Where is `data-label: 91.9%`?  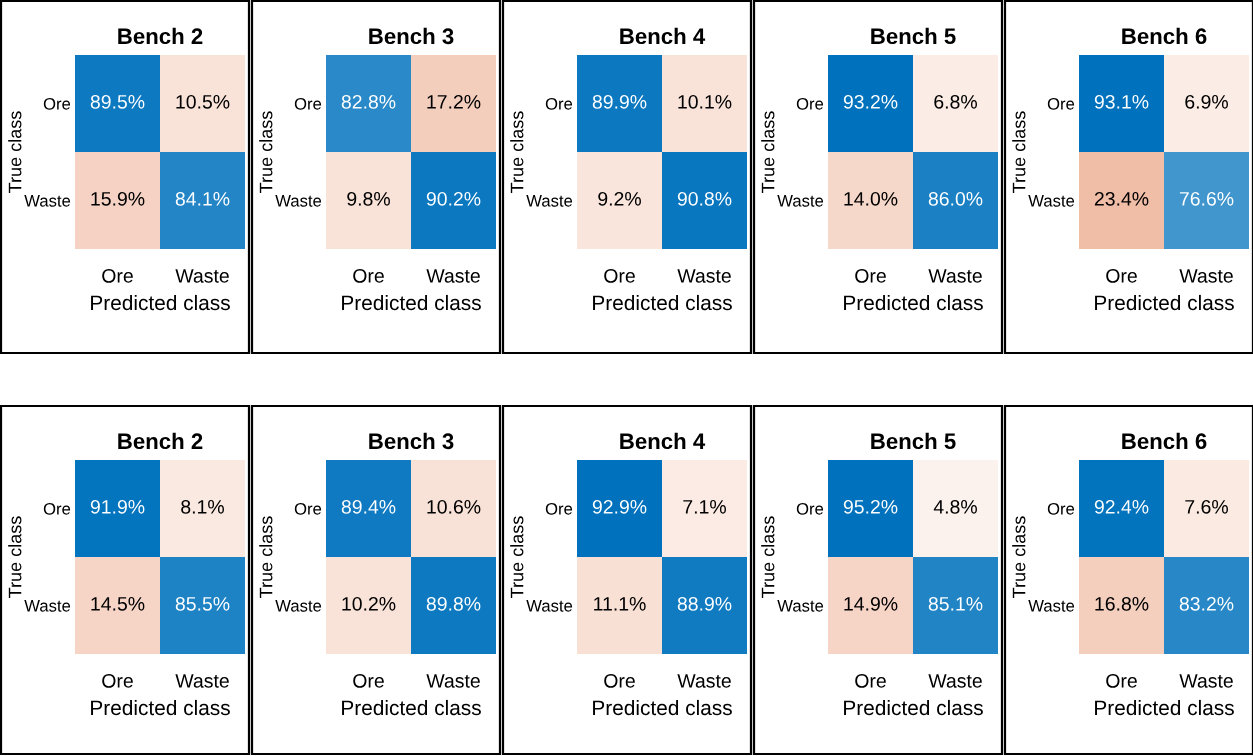 data-label: 91.9% is located at coordinates (117, 506).